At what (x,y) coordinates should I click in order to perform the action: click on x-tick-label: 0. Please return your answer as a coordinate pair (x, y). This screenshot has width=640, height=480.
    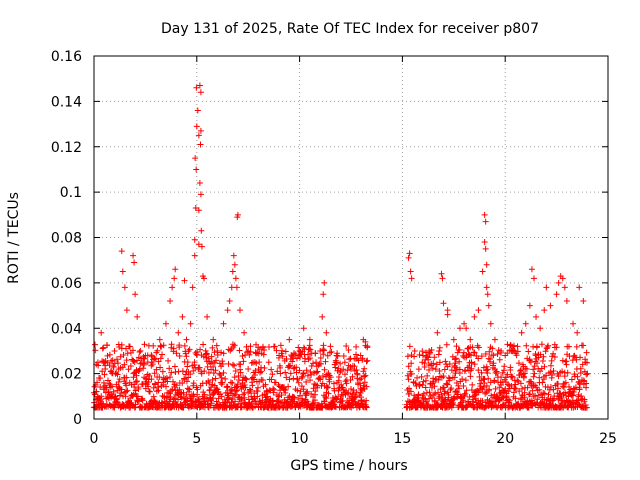
    Looking at the image, I should click on (94, 439).